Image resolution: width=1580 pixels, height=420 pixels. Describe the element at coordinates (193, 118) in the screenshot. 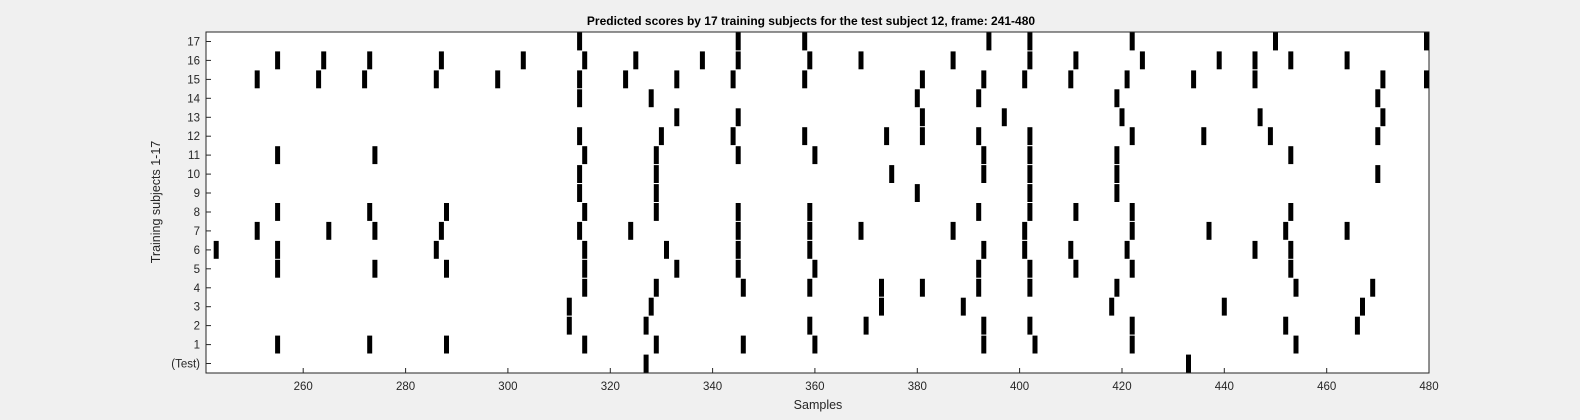

I see `y-tick-label: 13` at that location.